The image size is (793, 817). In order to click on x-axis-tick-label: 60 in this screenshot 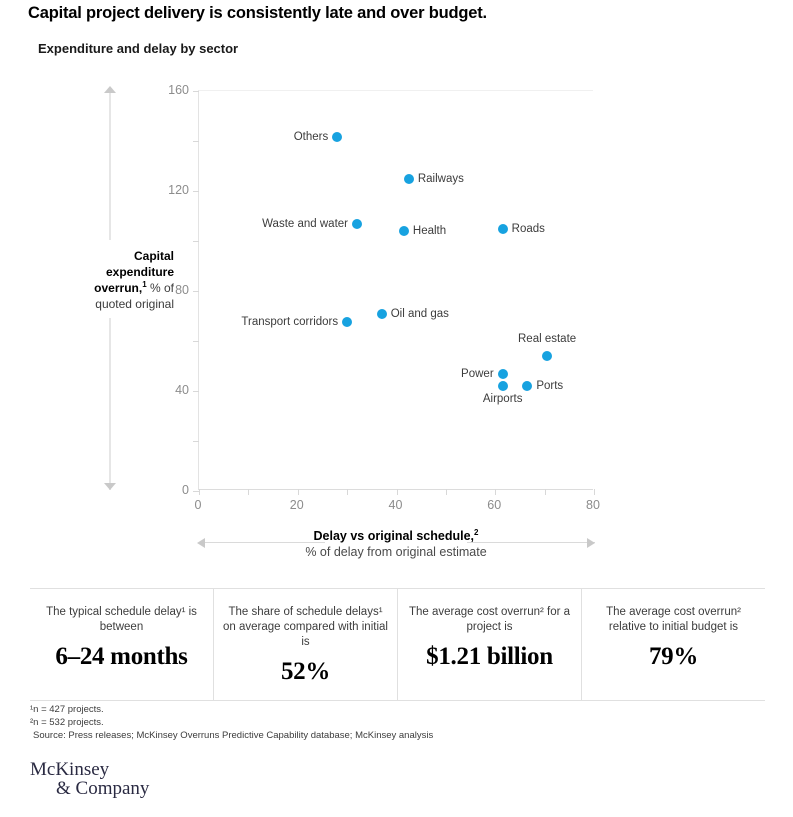, I will do `click(494, 505)`.